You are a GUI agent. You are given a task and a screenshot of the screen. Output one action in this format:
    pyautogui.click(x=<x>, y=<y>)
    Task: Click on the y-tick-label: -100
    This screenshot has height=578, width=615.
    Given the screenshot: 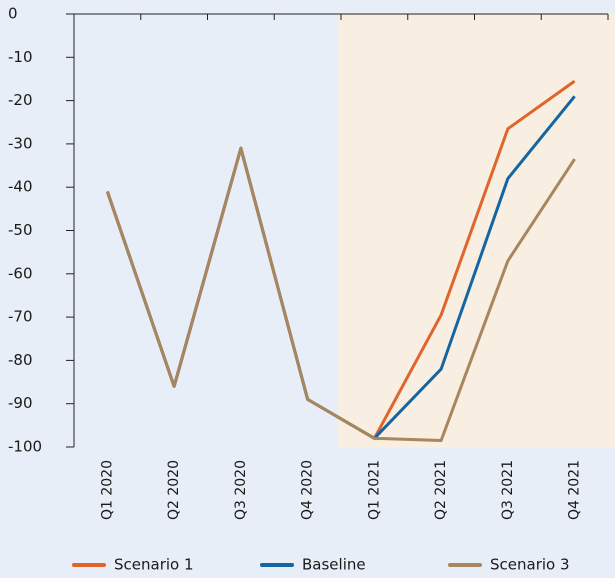 What is the action you would take?
    pyautogui.click(x=25, y=447)
    